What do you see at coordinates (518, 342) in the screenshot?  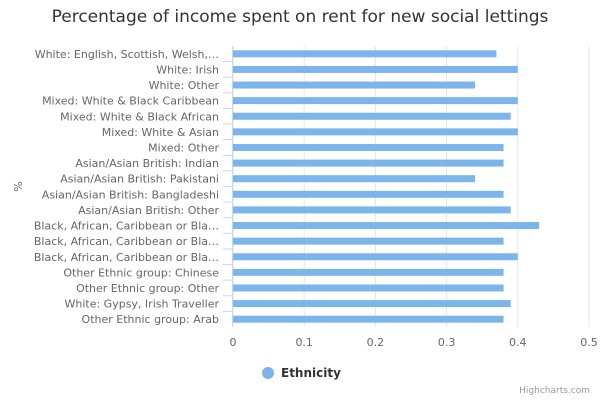 I see `x-tick-label: 0.4` at bounding box center [518, 342].